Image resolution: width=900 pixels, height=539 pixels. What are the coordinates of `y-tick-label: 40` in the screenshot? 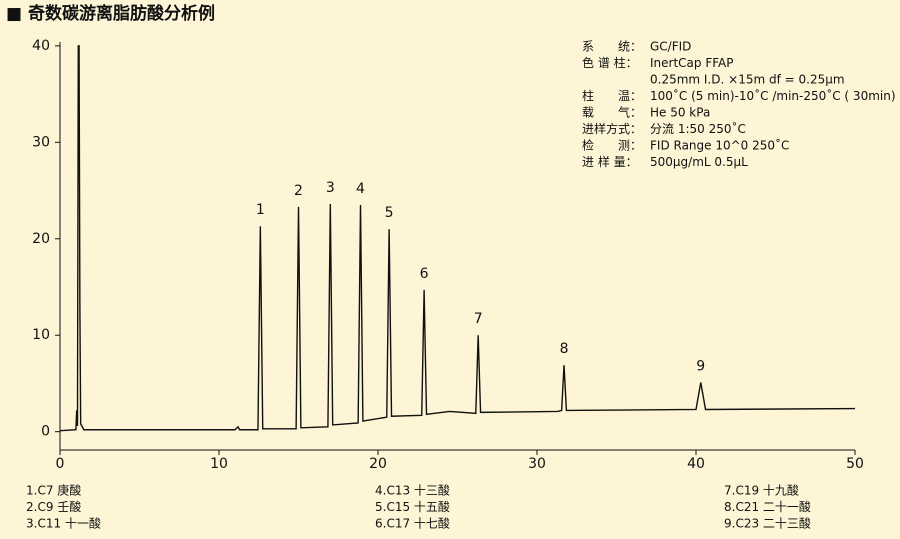 It's located at (41, 46).